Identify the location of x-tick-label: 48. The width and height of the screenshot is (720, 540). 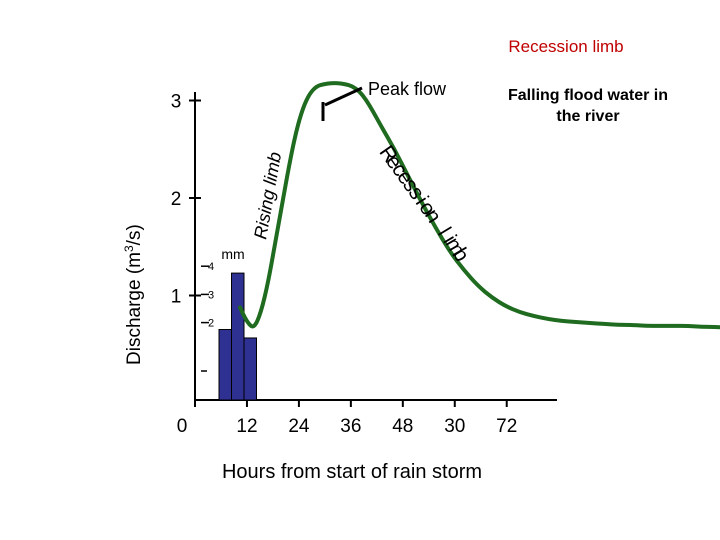
(402, 426).